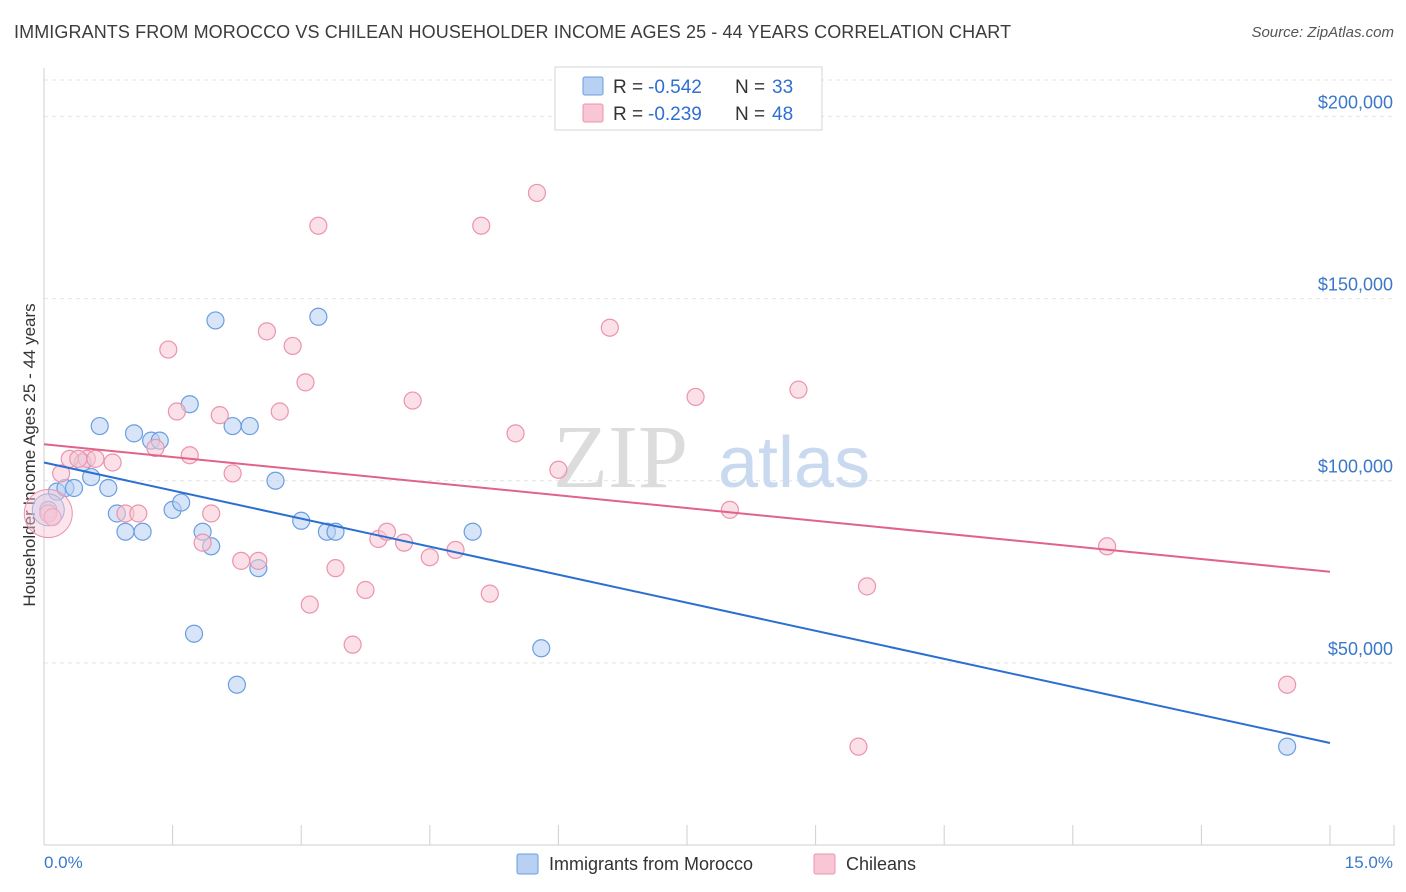 Image resolution: width=1406 pixels, height=892 pixels. Describe the element at coordinates (881, 864) in the screenshot. I see `bottom-legend-label-chileans: Chileans` at that location.